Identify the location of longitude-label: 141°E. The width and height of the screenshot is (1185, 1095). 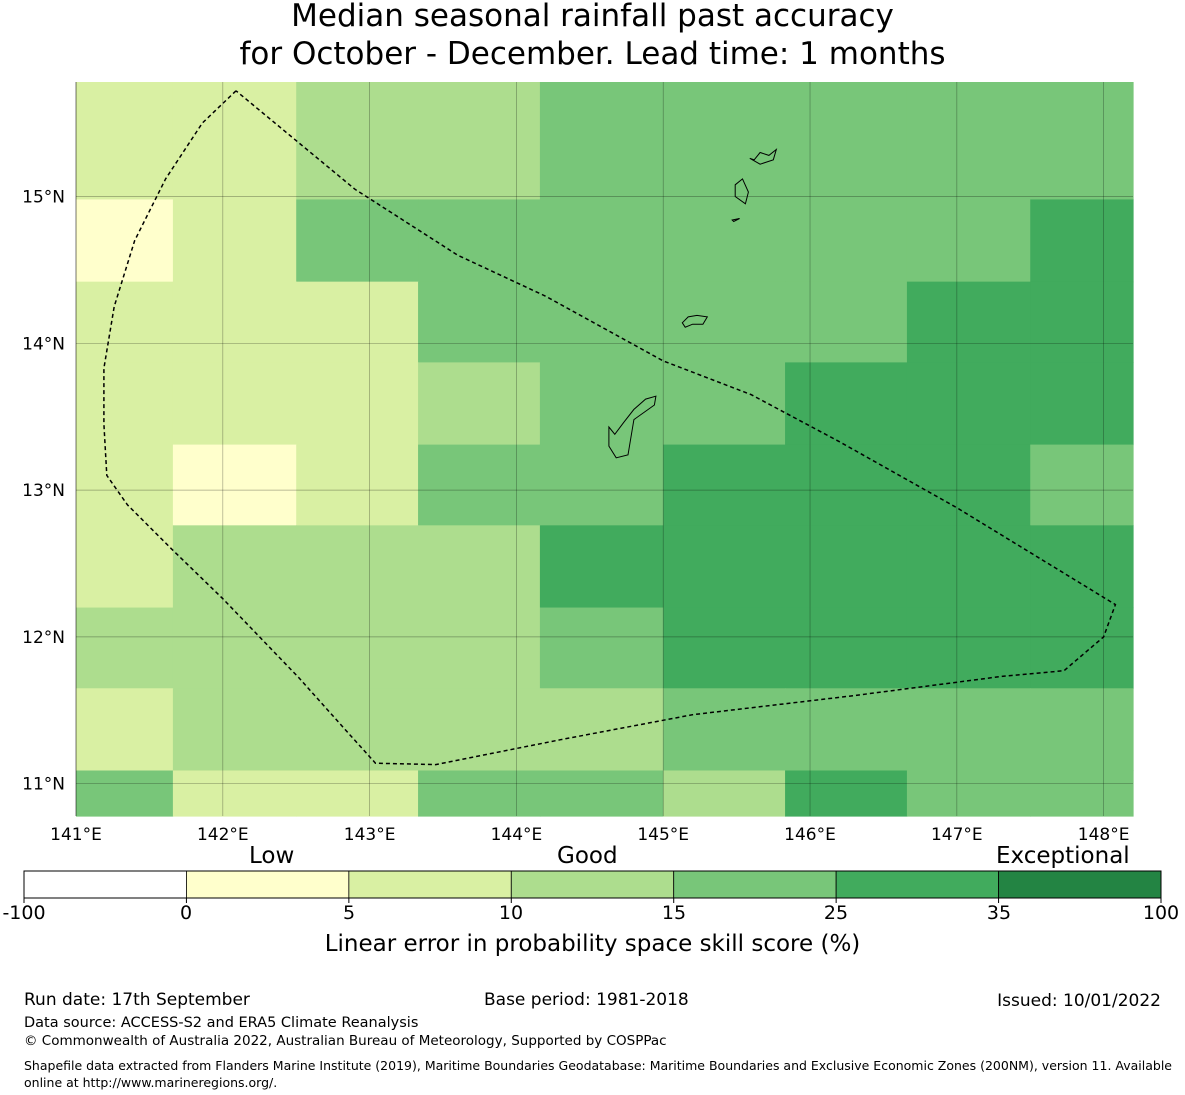
(76, 835).